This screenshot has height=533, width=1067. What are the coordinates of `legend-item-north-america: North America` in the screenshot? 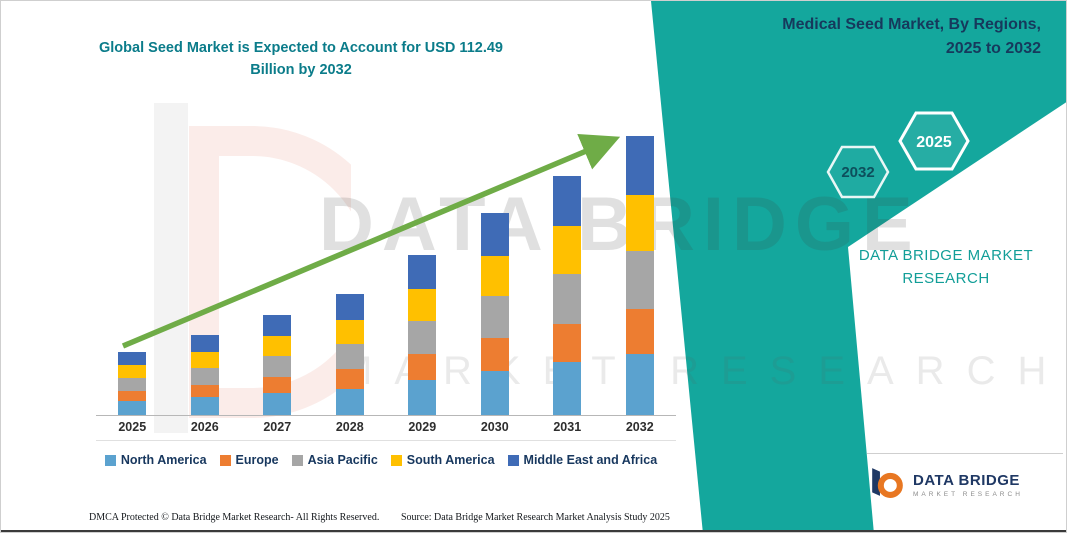 It's located at (155, 460).